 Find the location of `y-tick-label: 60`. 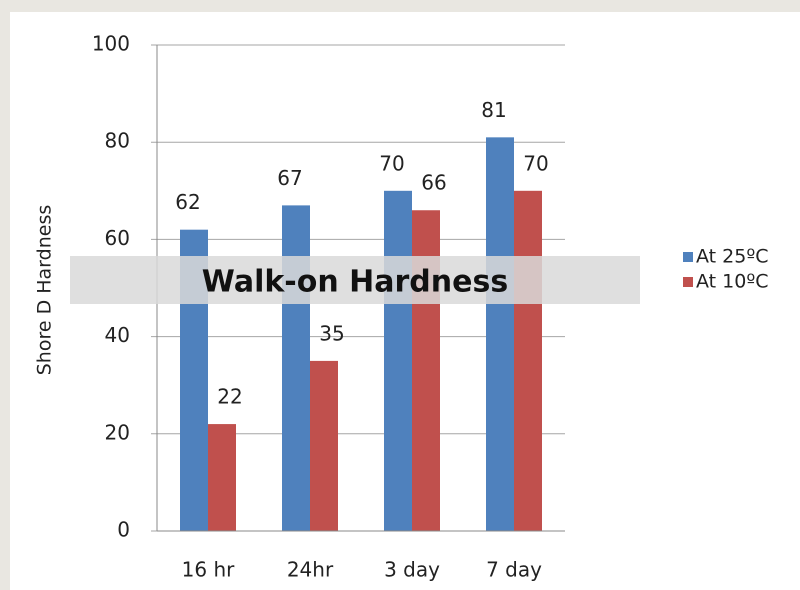

y-tick-label: 60 is located at coordinates (117, 238).